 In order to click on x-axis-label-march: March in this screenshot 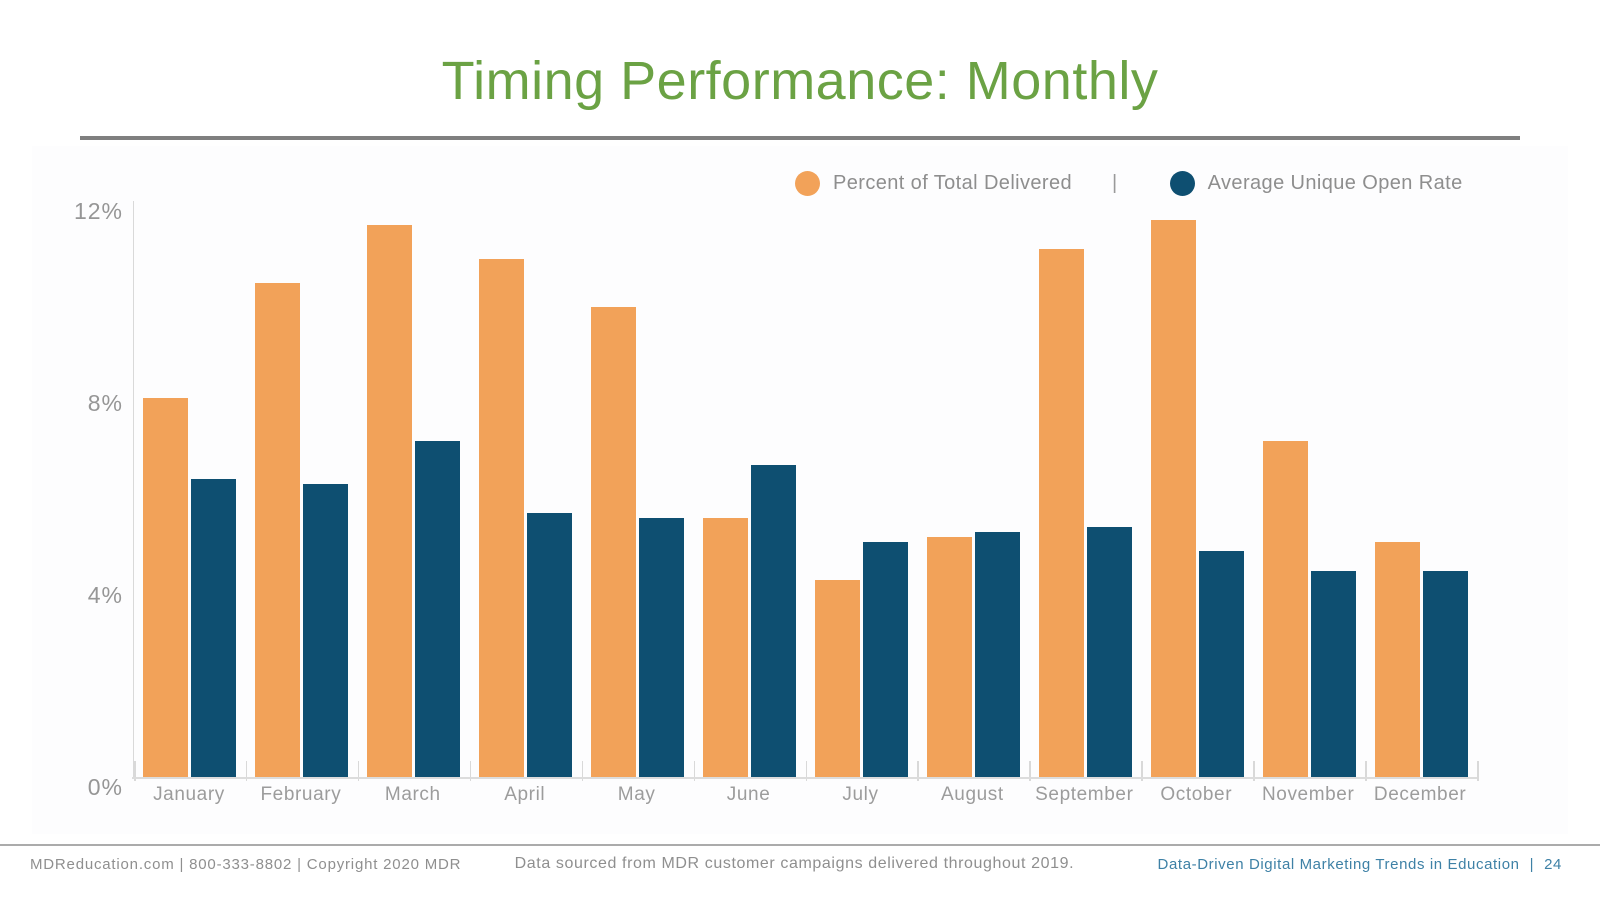, I will do `click(412, 794)`.